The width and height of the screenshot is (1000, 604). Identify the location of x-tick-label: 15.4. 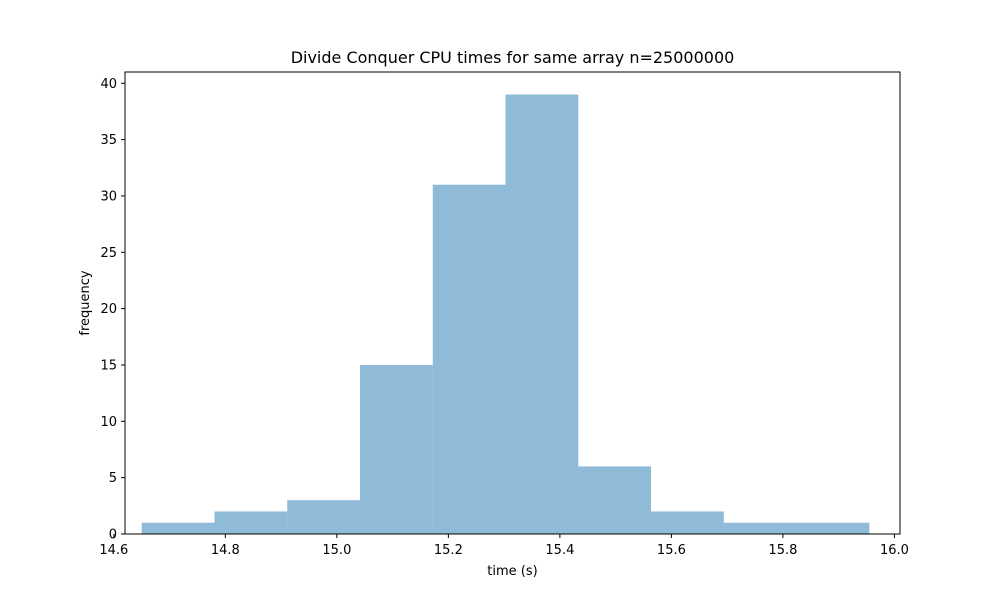
(559, 550).